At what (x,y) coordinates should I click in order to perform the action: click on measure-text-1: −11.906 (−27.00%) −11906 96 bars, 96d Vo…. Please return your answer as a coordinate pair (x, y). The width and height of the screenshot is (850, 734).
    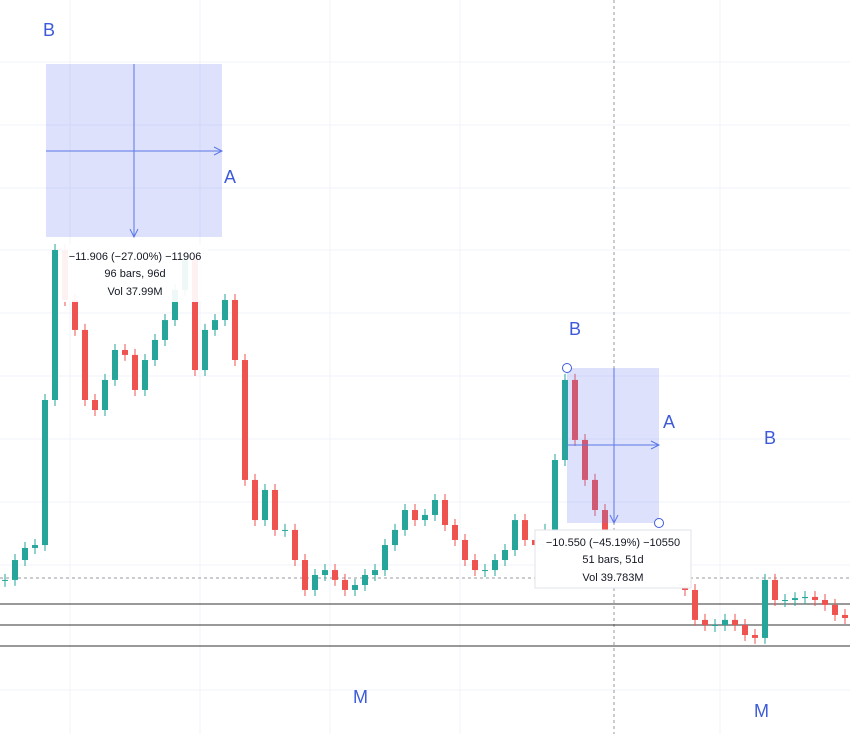
    Looking at the image, I should click on (135, 274).